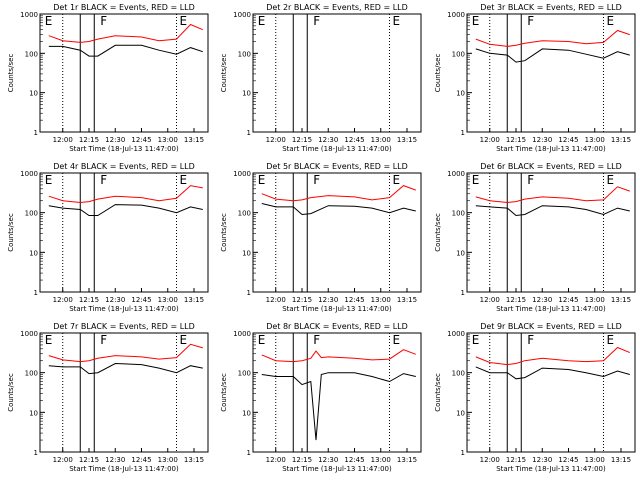  Describe the element at coordinates (124, 326) in the screenshot. I see `panel-title: Det 7r BLACK = Events, RED = LLD` at that location.